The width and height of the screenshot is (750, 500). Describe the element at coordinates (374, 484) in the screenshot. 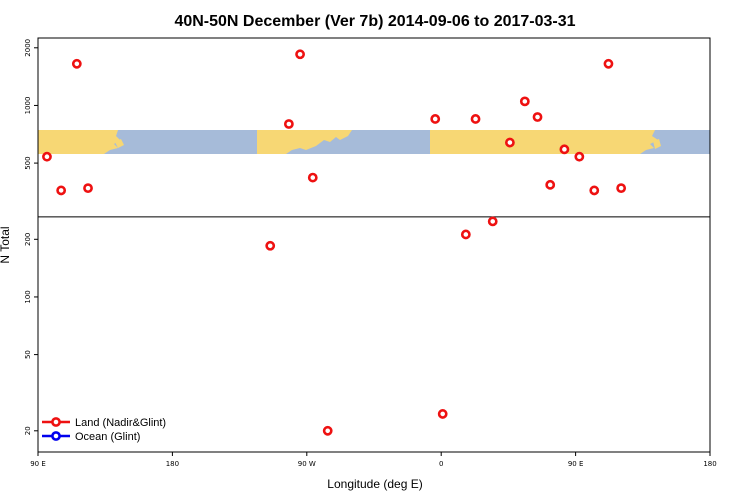

I see `x-axis-label: Longitude (deg E)` at that location.